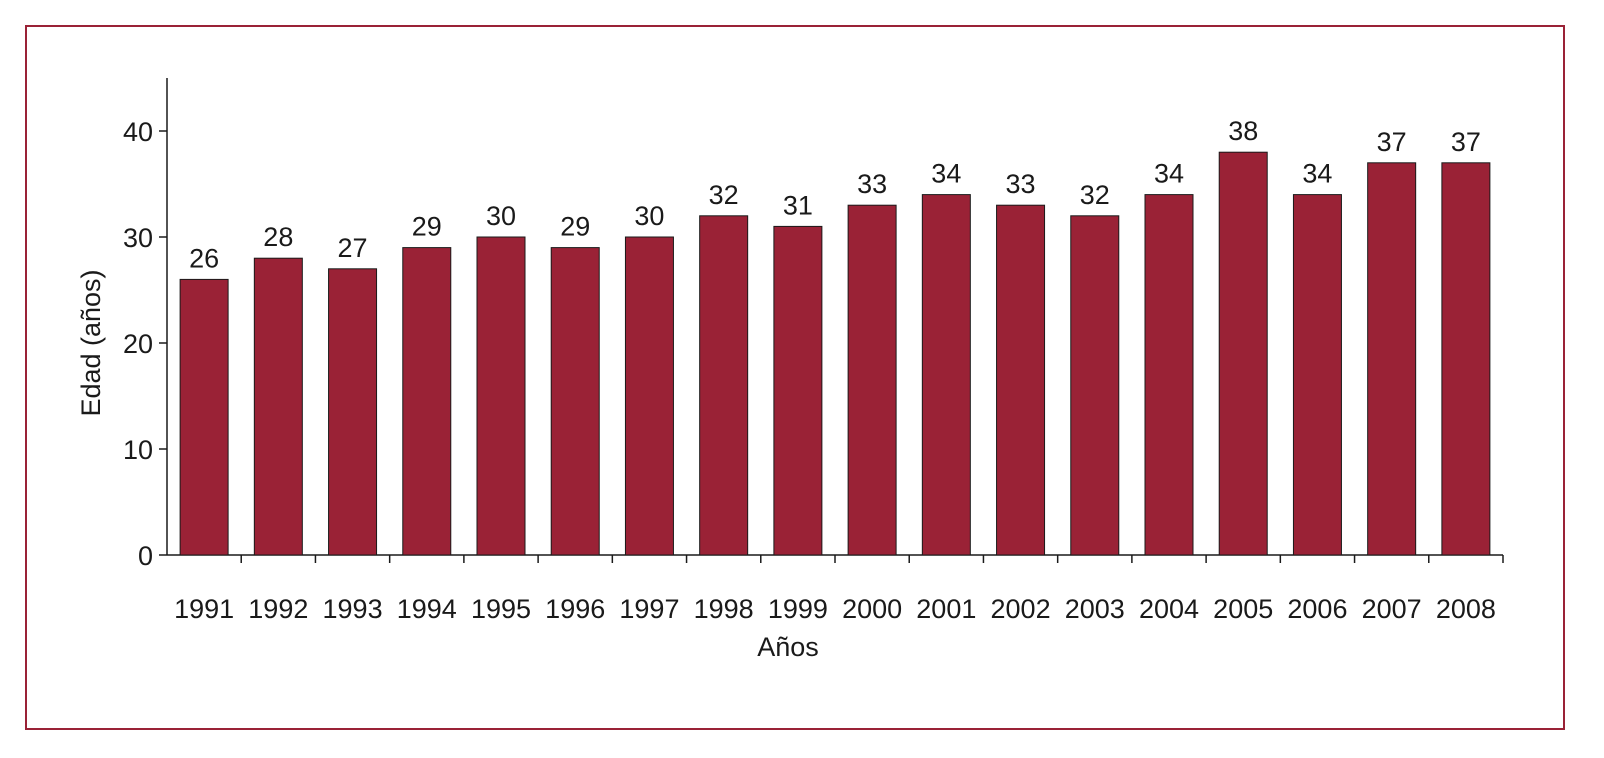 This screenshot has height=758, width=1604. What do you see at coordinates (649, 609) in the screenshot?
I see `x-tick-label-1997: 1997` at bounding box center [649, 609].